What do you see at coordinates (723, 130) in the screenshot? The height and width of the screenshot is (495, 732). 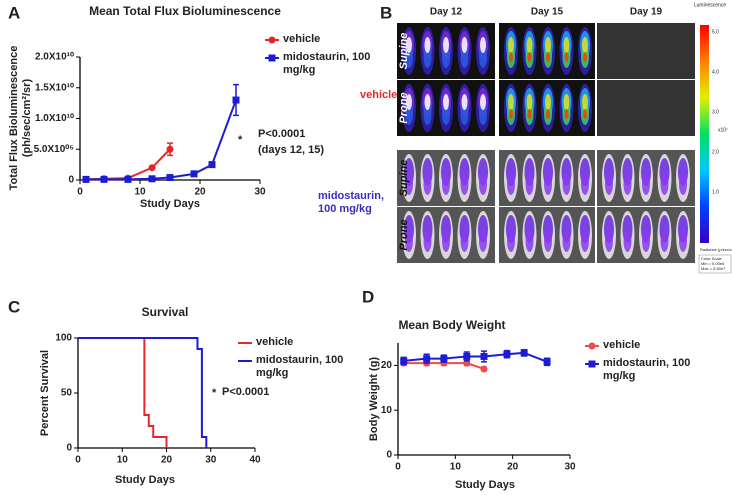 I see `colorbar-unit: x10⁷` at bounding box center [723, 130].